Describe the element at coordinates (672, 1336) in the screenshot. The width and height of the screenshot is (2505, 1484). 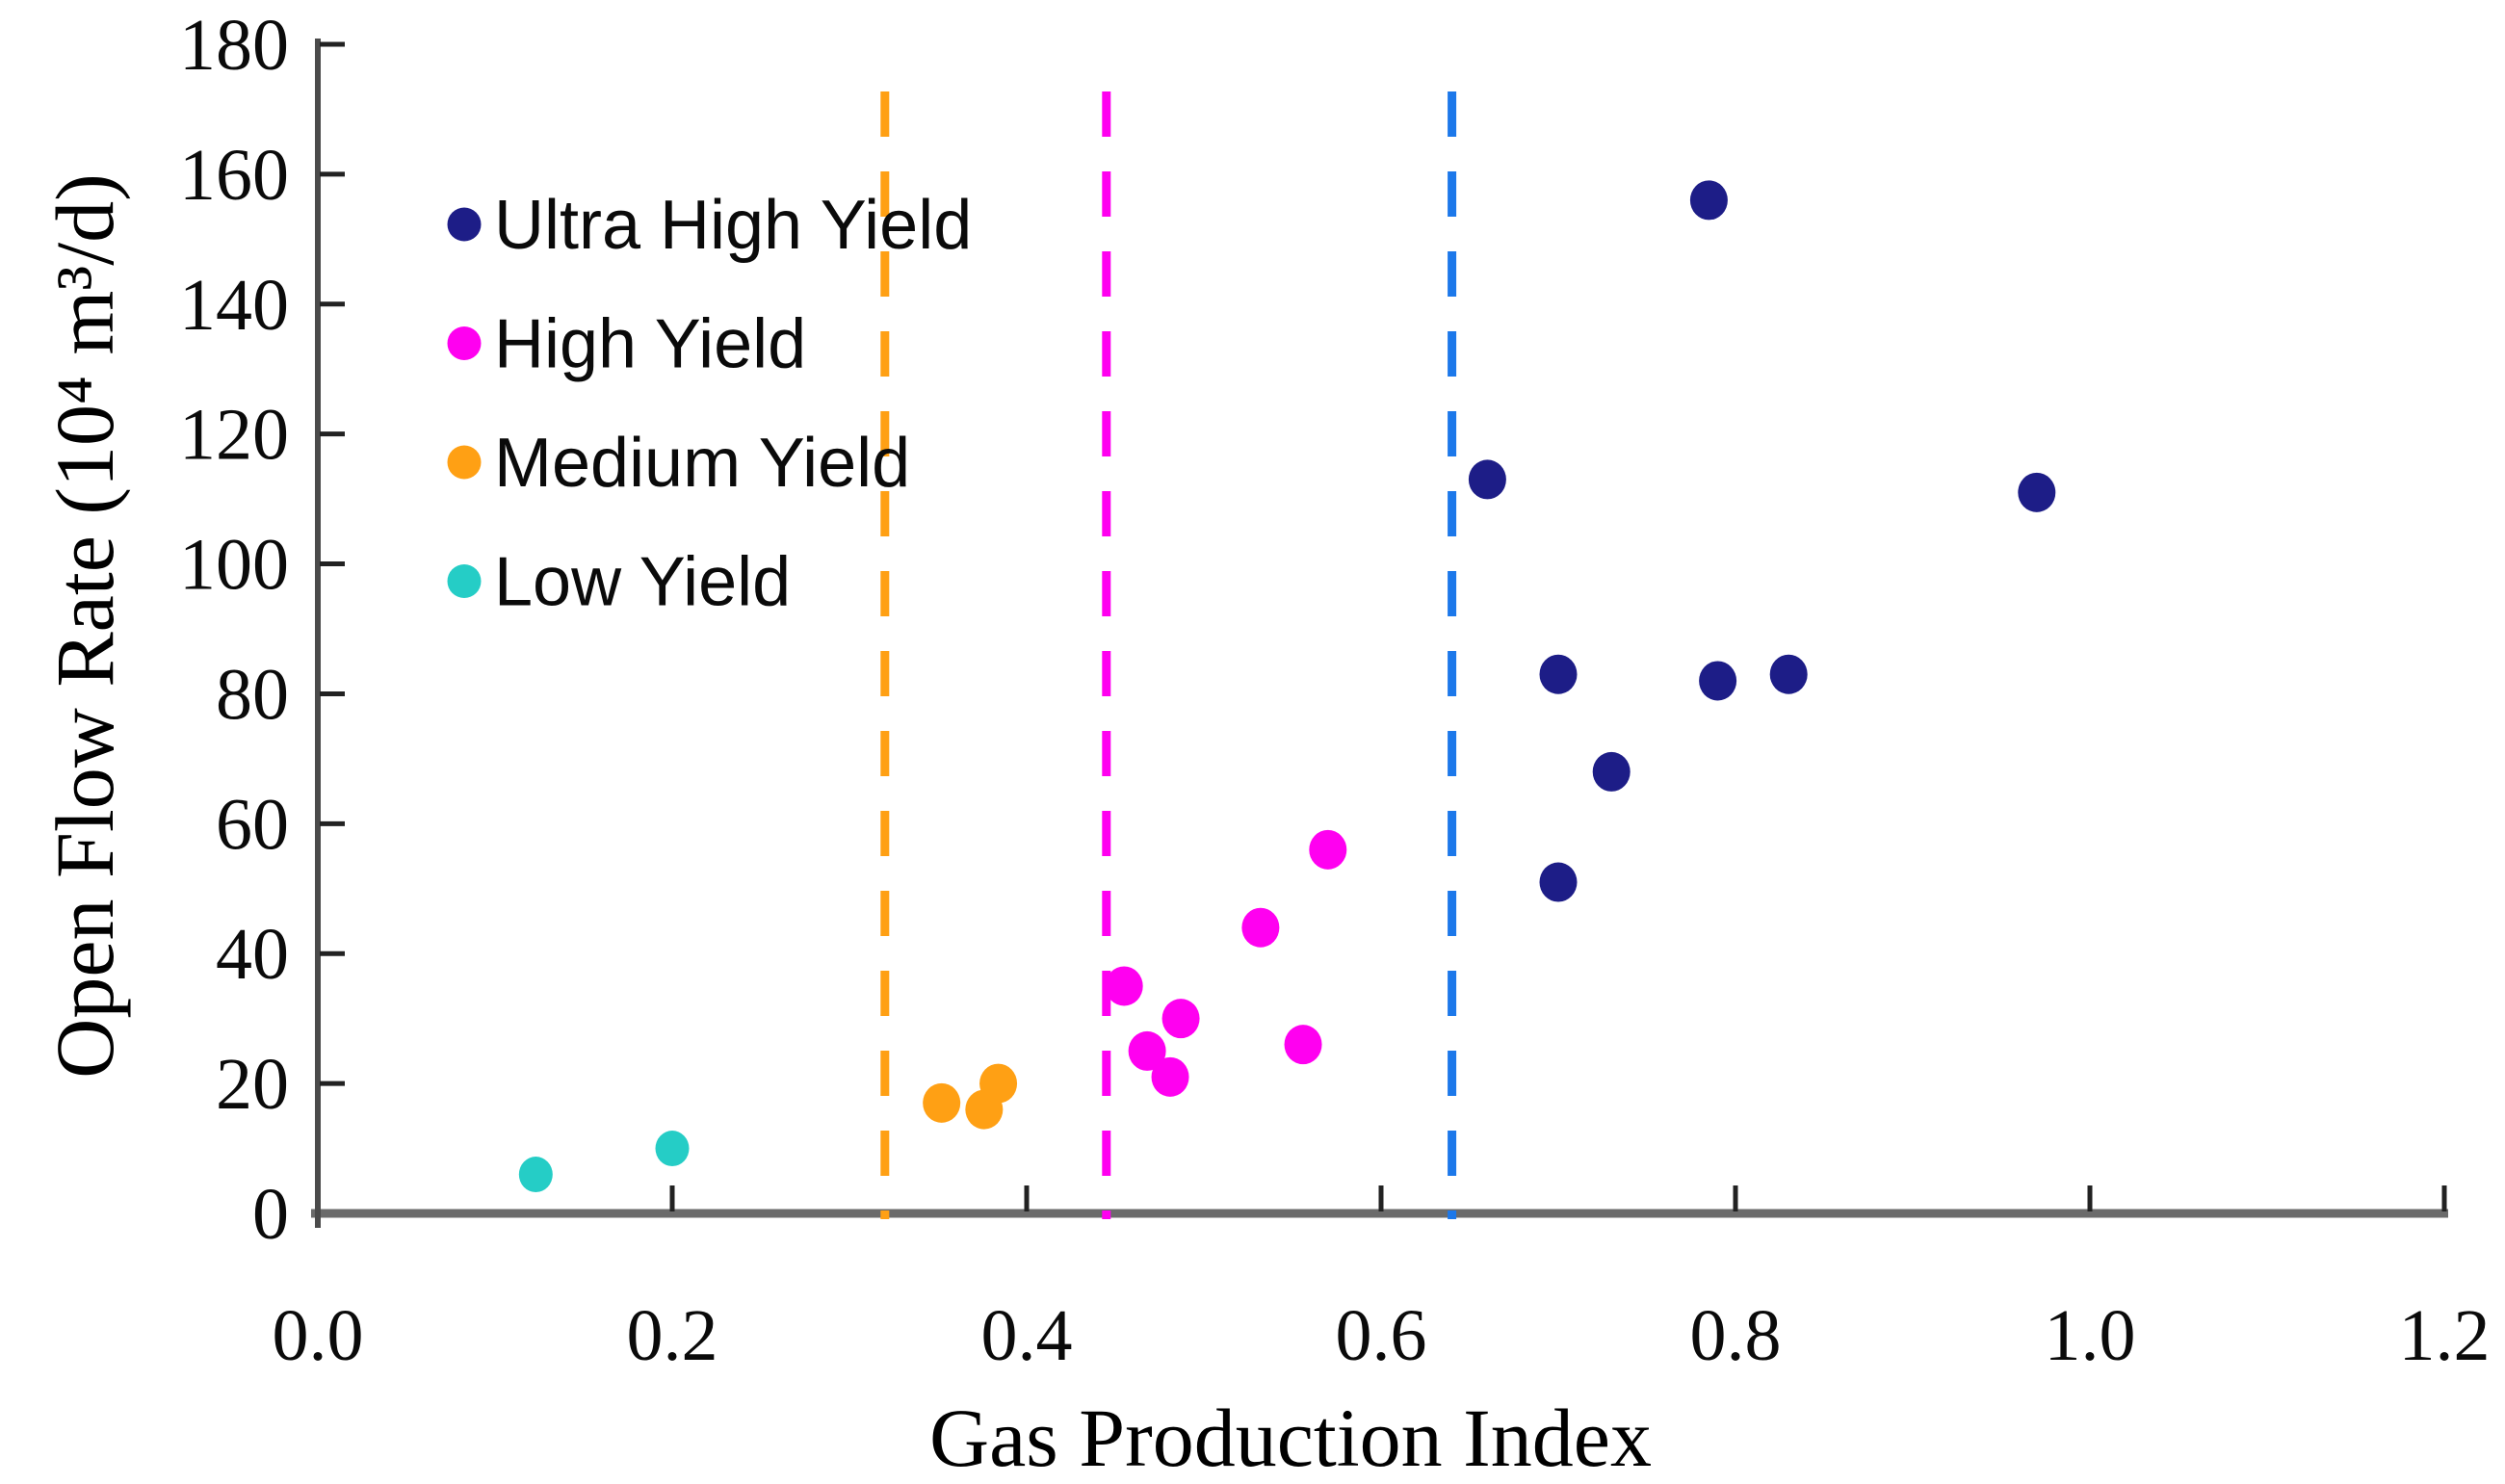
I see `x-tick-label: 0.2` at that location.